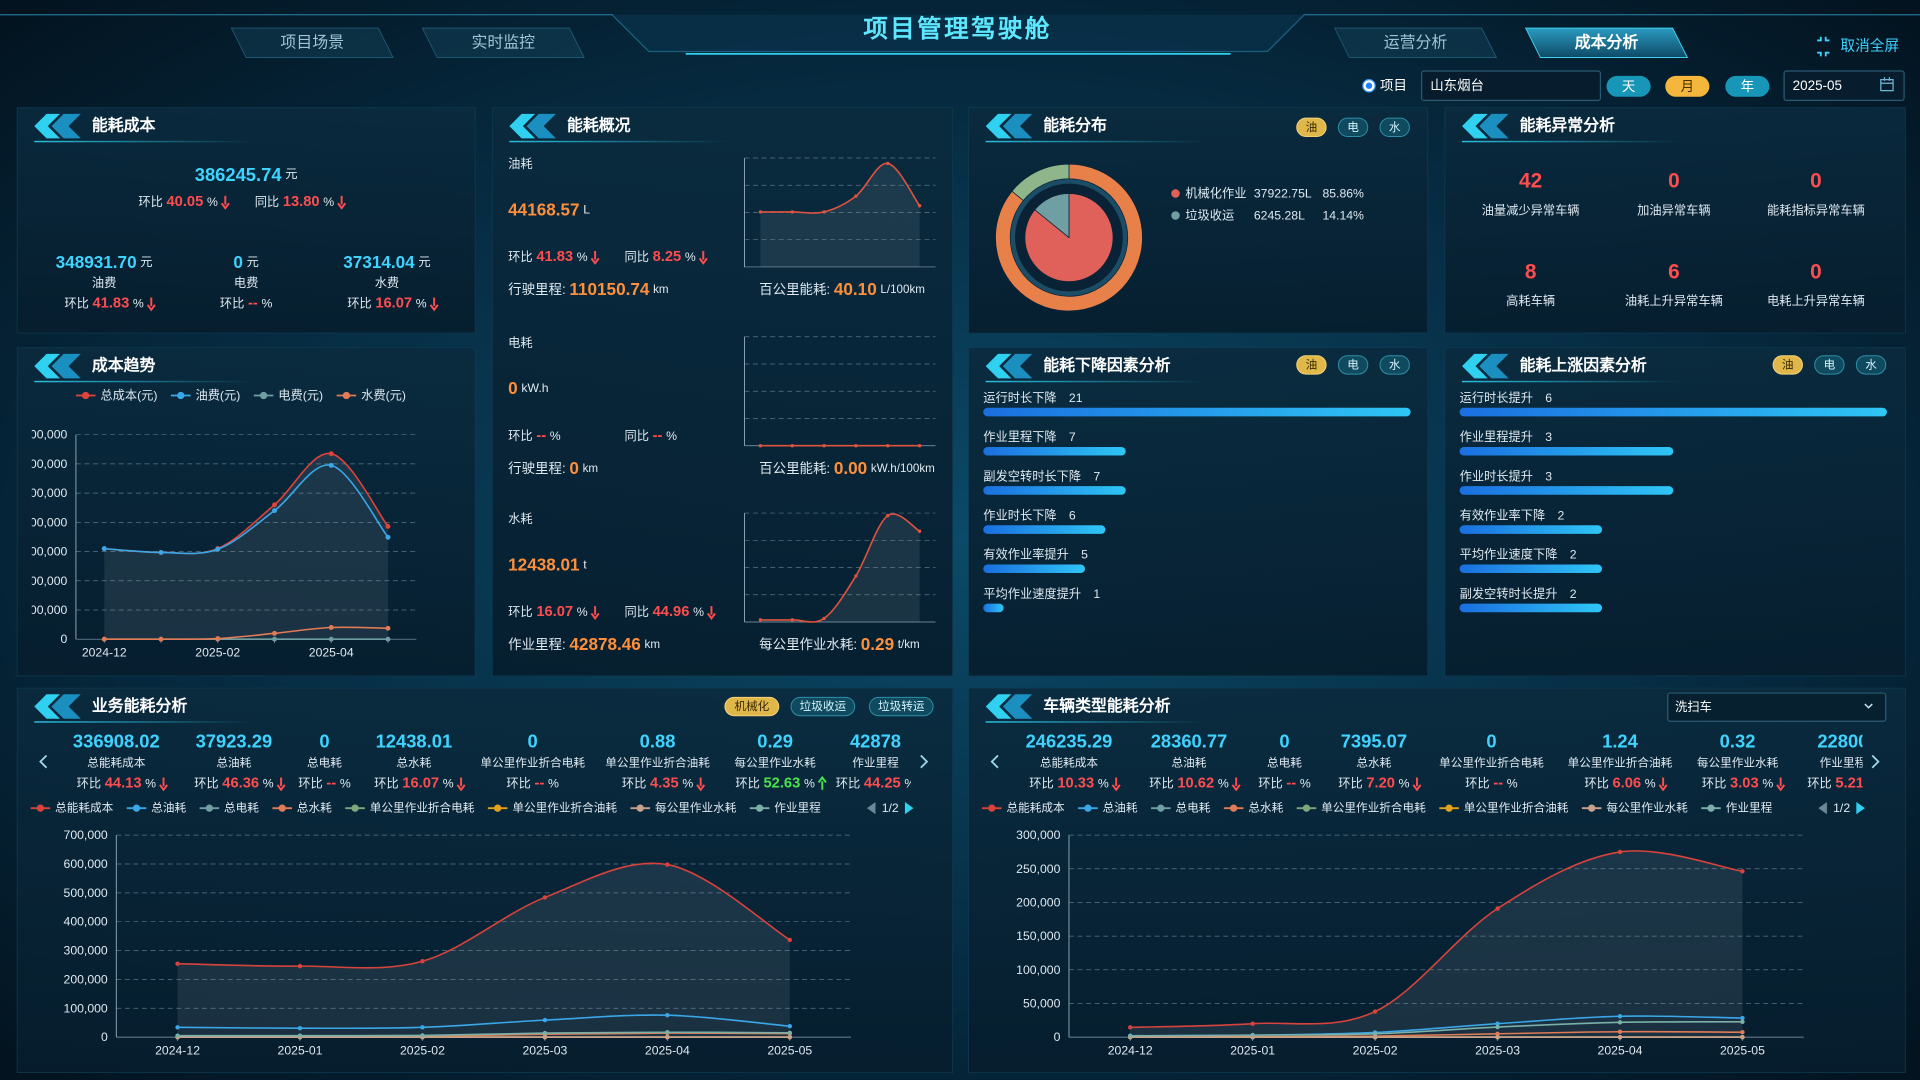 The width and height of the screenshot is (1920, 1080). I want to click on tab-label: 运营分析, so click(1416, 42).